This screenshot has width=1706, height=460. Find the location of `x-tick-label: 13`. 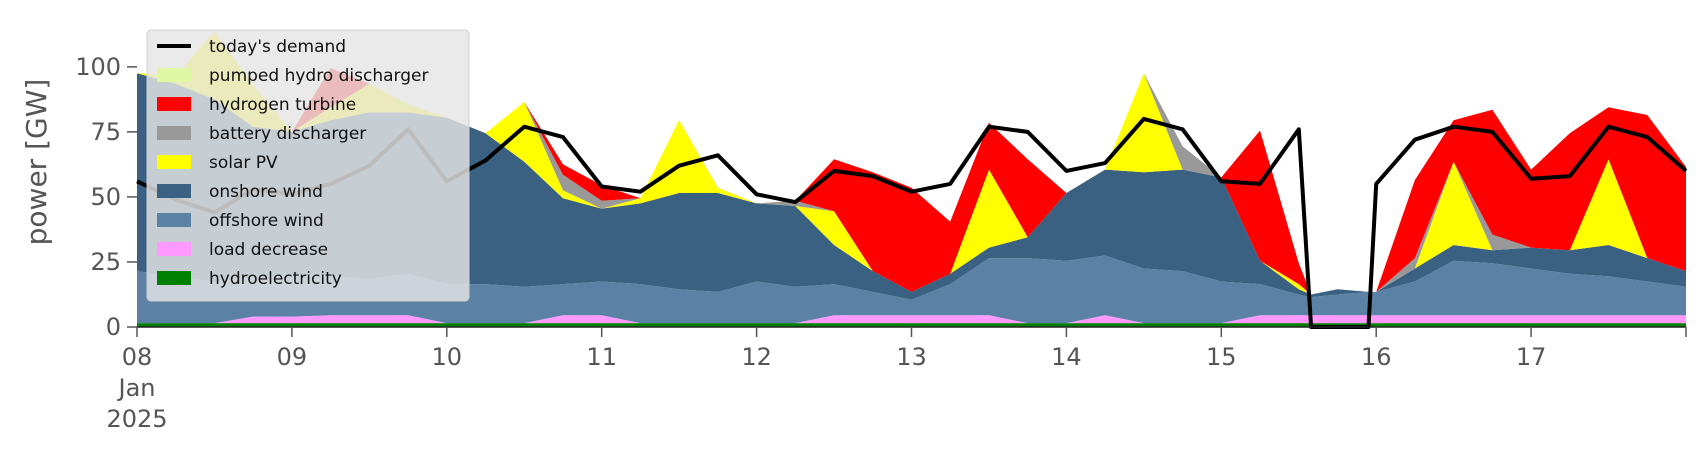

x-tick-label: 13 is located at coordinates (911, 357).